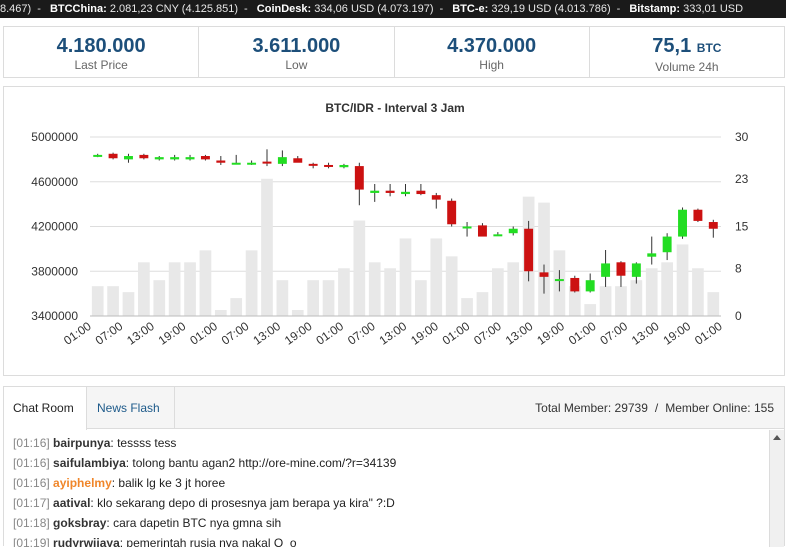 The width and height of the screenshot is (786, 547). I want to click on total-member-label: Total Member:, so click(573, 408).